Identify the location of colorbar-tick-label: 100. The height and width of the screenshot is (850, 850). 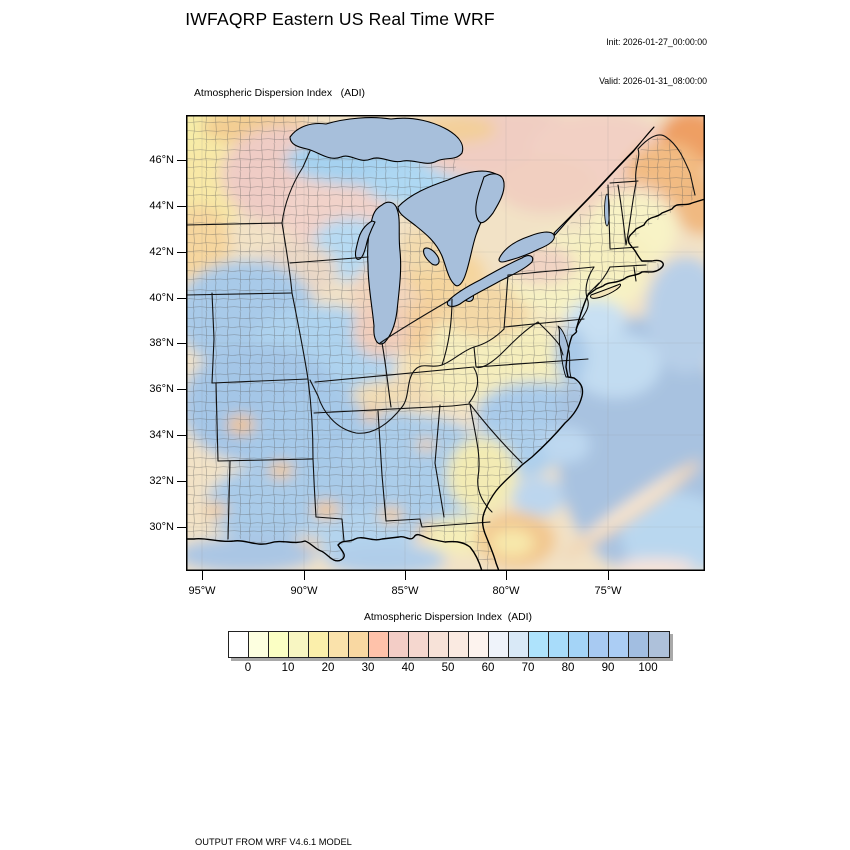
(648, 668).